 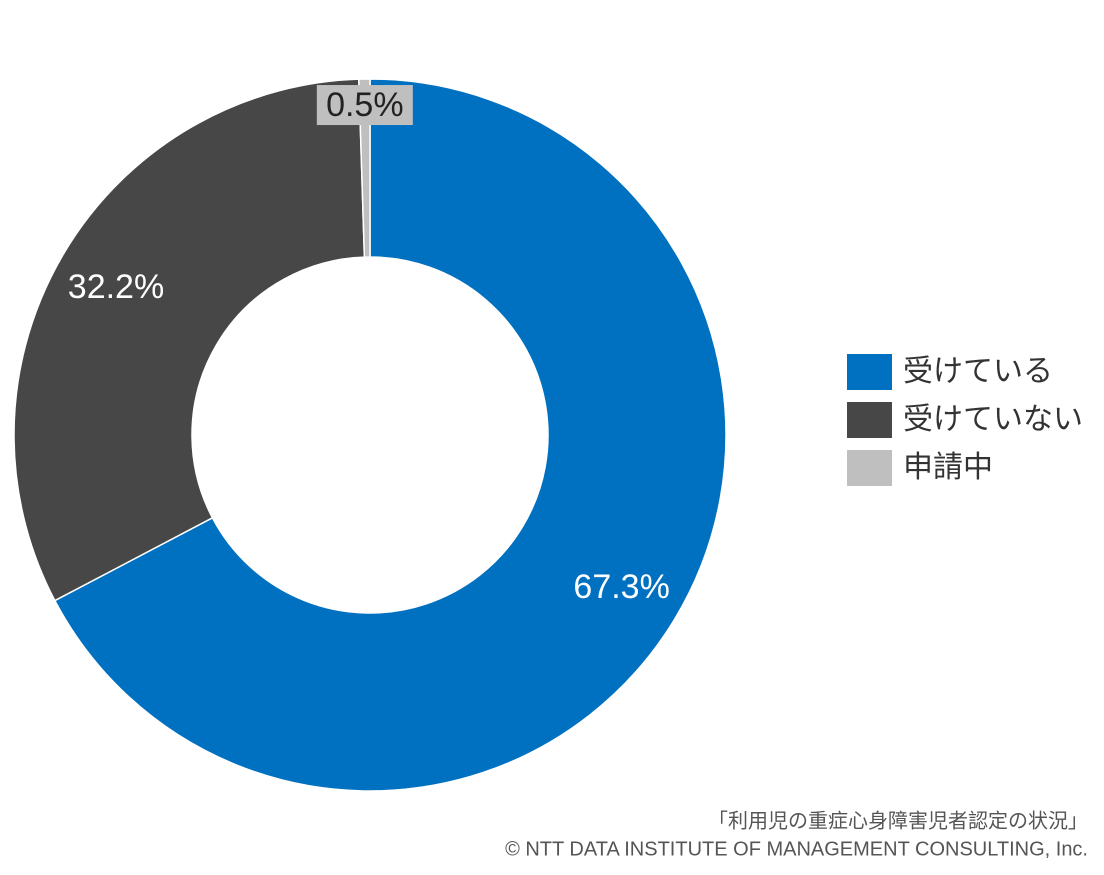 I want to click on value-label-box, so click(x=364, y=105).